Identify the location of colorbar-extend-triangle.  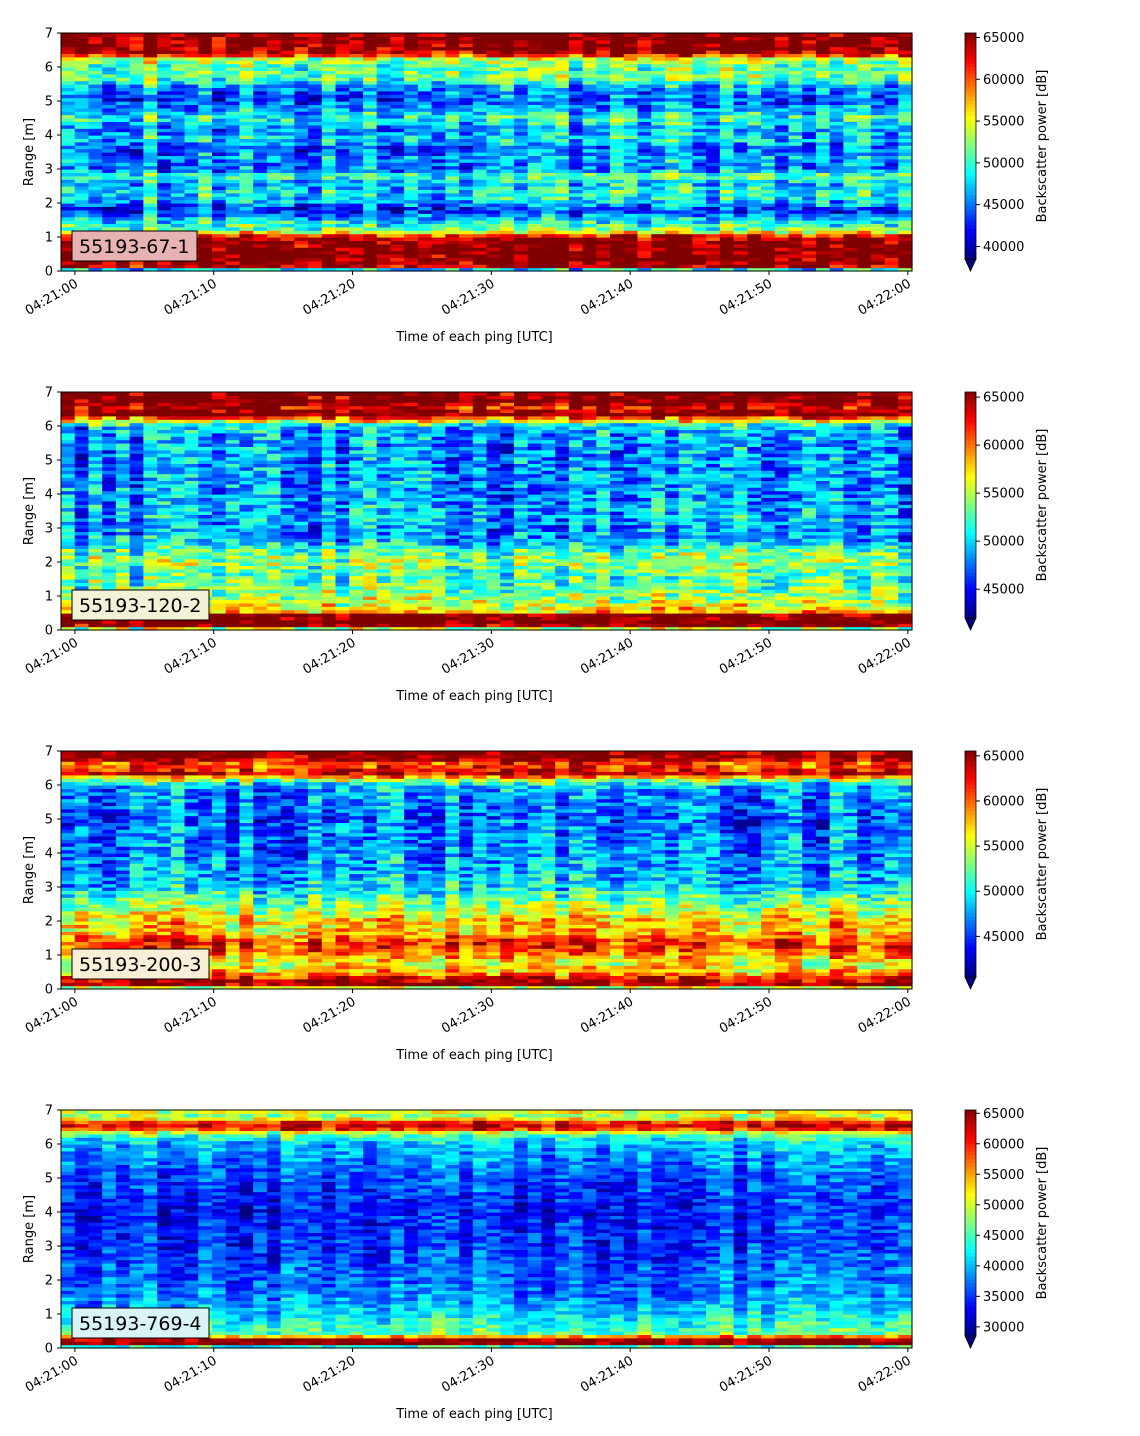
(970, 265).